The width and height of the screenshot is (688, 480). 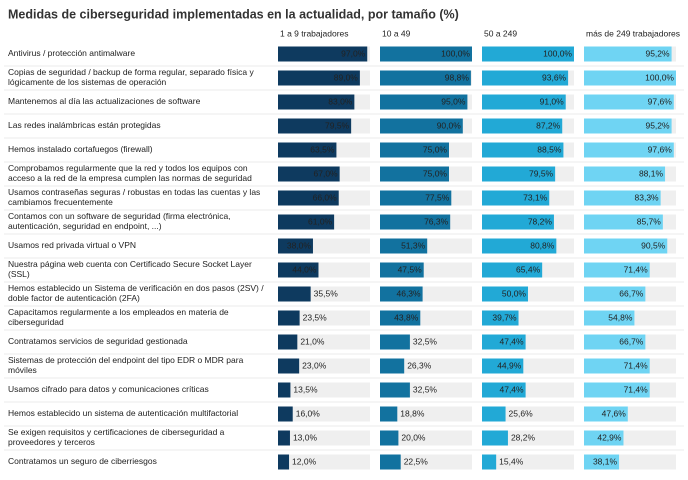 I want to click on value-label: 54,8%, so click(x=620, y=317).